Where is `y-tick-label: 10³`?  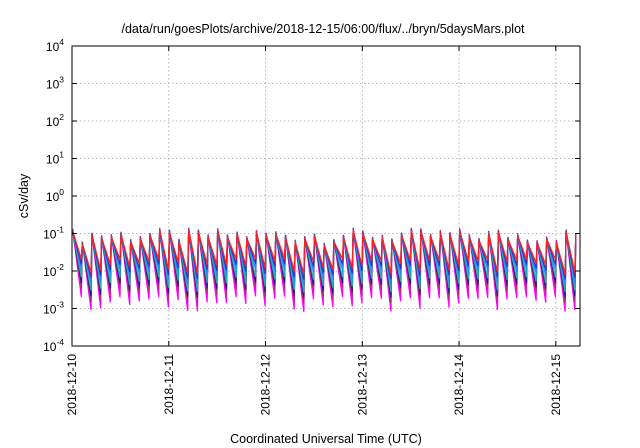
y-tick-label: 10³ is located at coordinates (55, 83).